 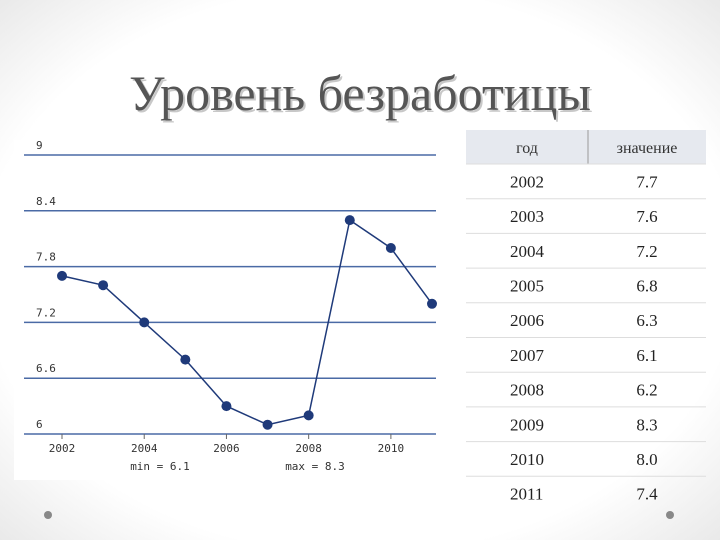 I want to click on table-cell: 7.6, so click(x=646, y=216).